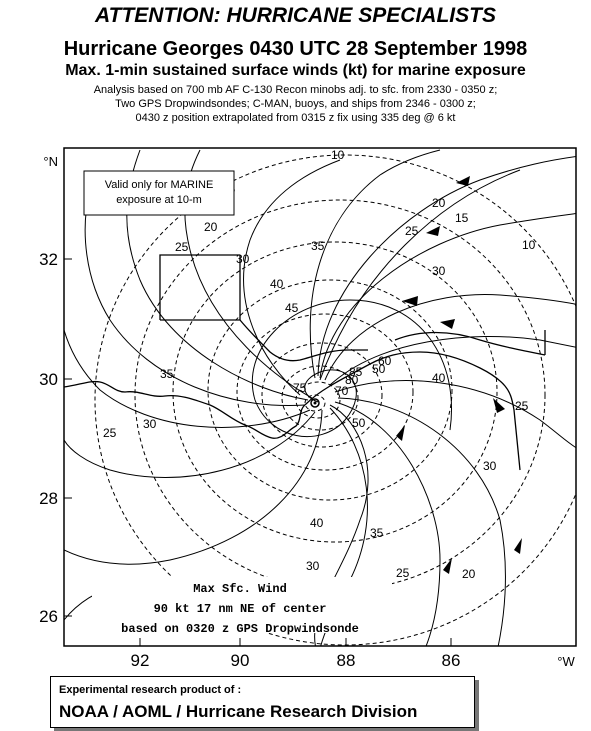 The image size is (591, 731). Describe the element at coordinates (48, 616) in the screenshot. I see `lat-tick-label: 26` at that location.